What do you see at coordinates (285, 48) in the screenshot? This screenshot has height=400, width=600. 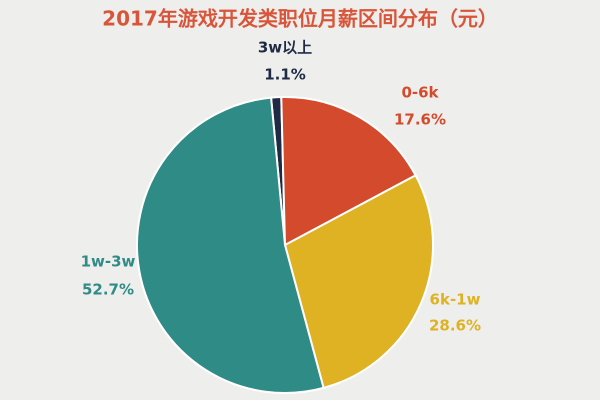 I see `slice-label: 3w以上` at bounding box center [285, 48].